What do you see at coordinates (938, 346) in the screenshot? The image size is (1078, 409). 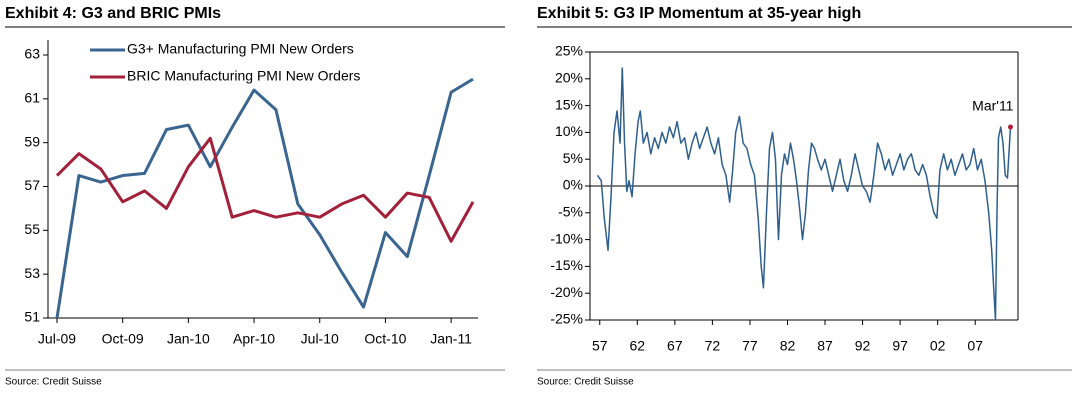 I see `x-tick-label: 02` at bounding box center [938, 346].